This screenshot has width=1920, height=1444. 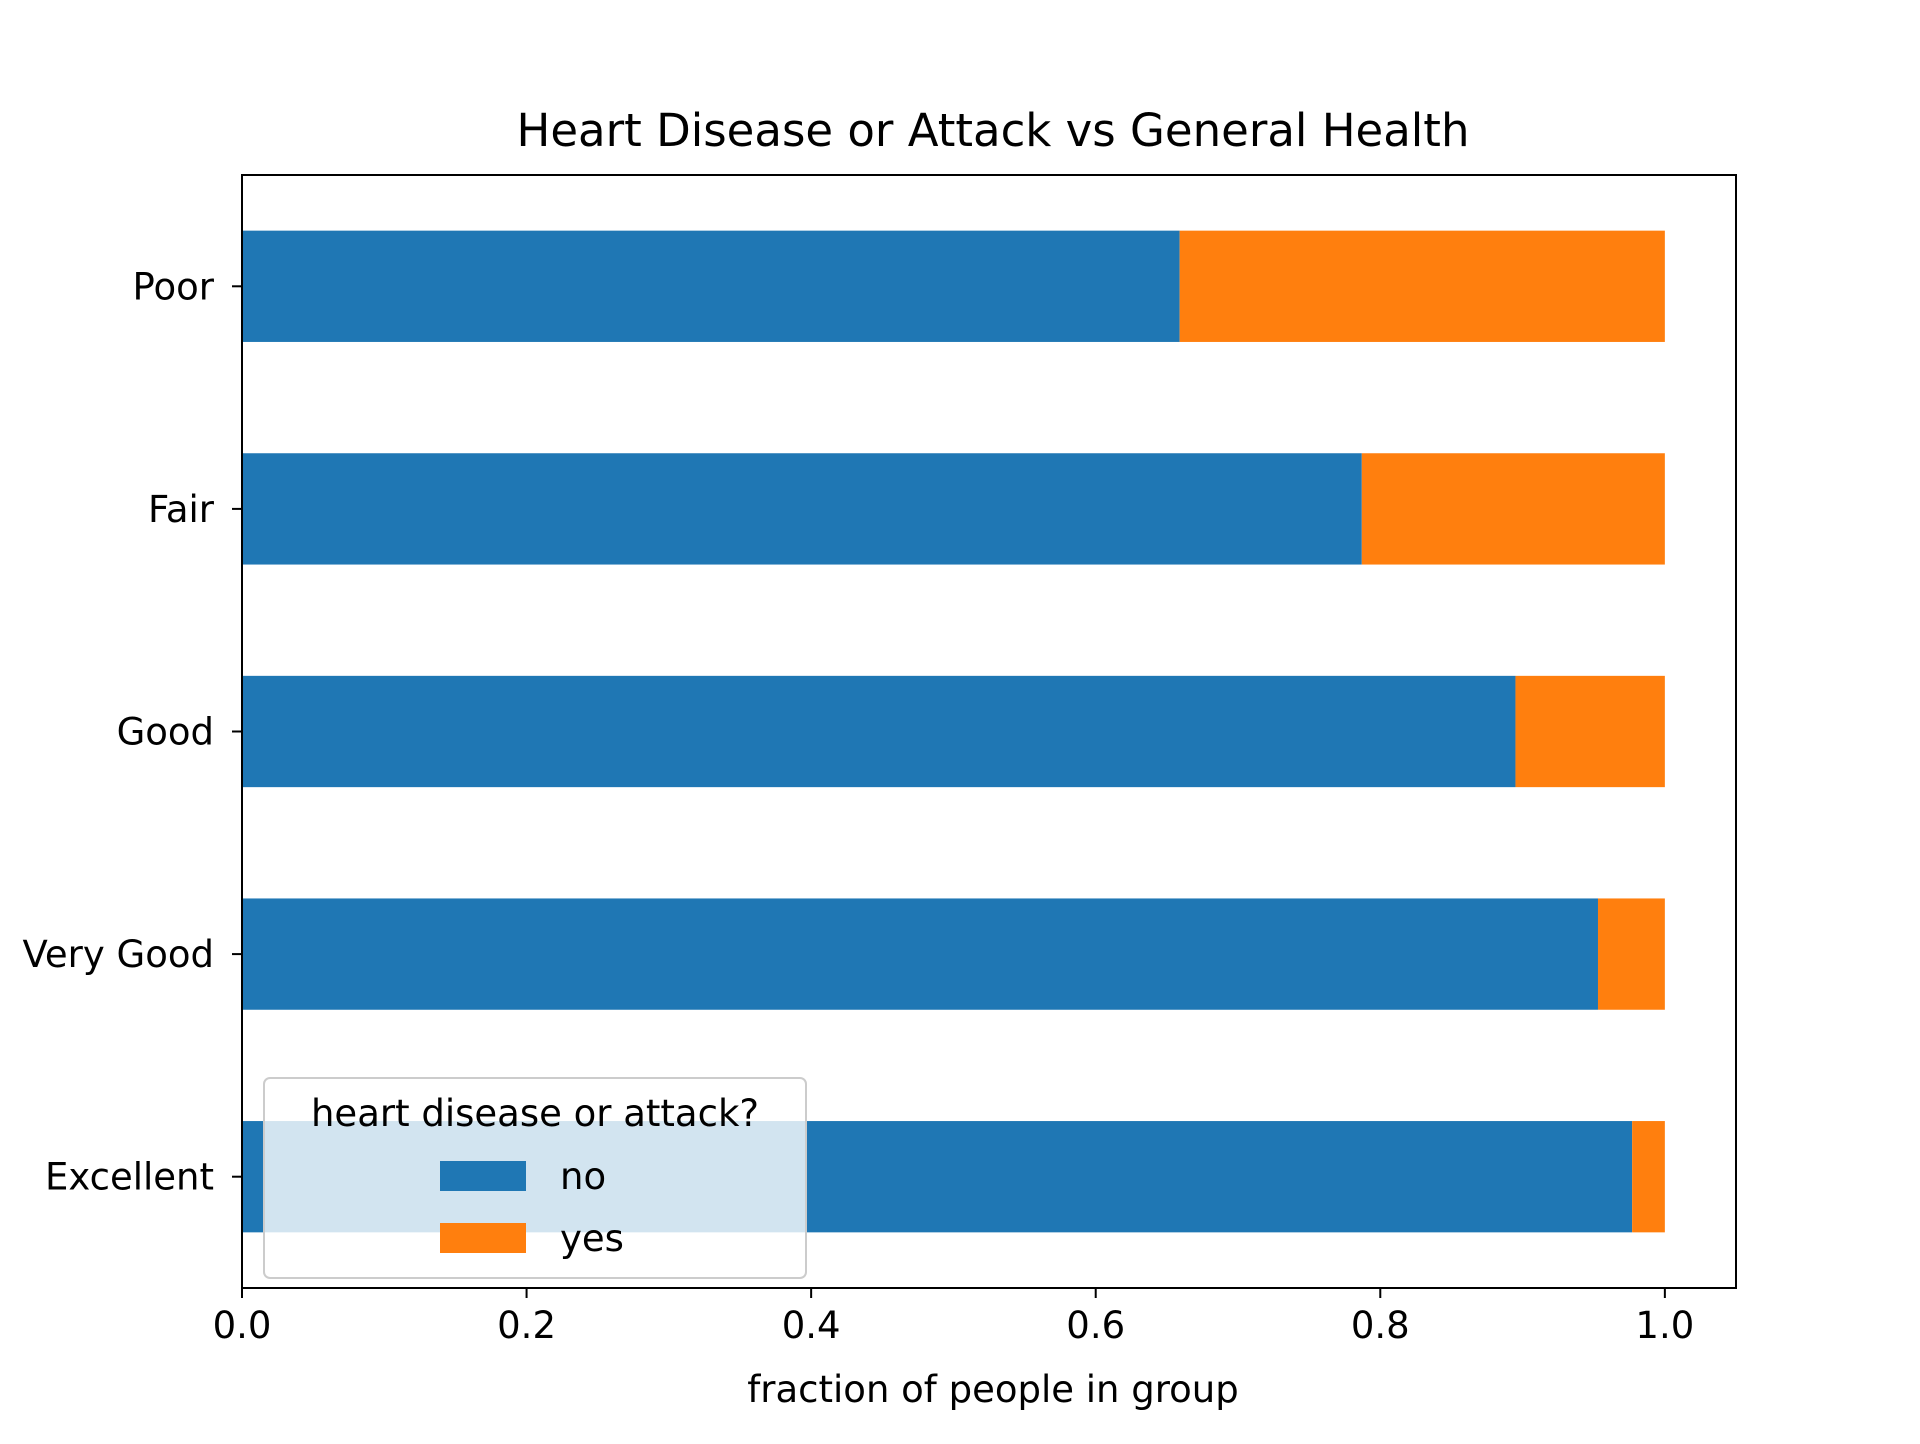 What do you see at coordinates (129, 1177) in the screenshot?
I see `y-tick-label: Excellent` at bounding box center [129, 1177].